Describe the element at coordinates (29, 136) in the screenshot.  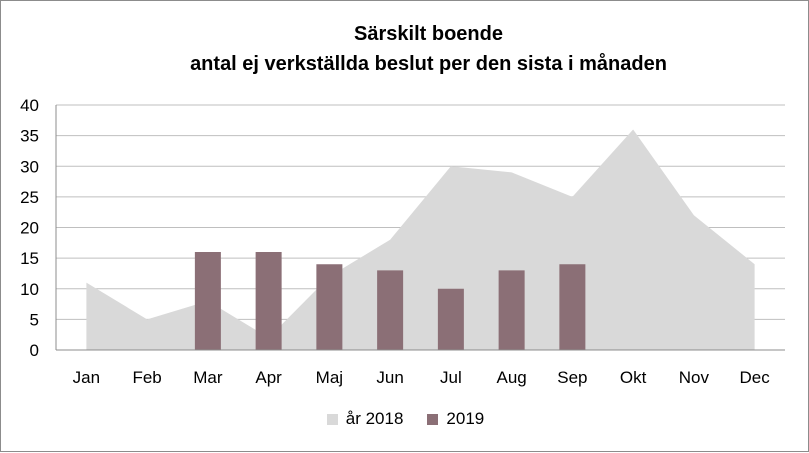
I see `y-tick-label-35: 35` at that location.